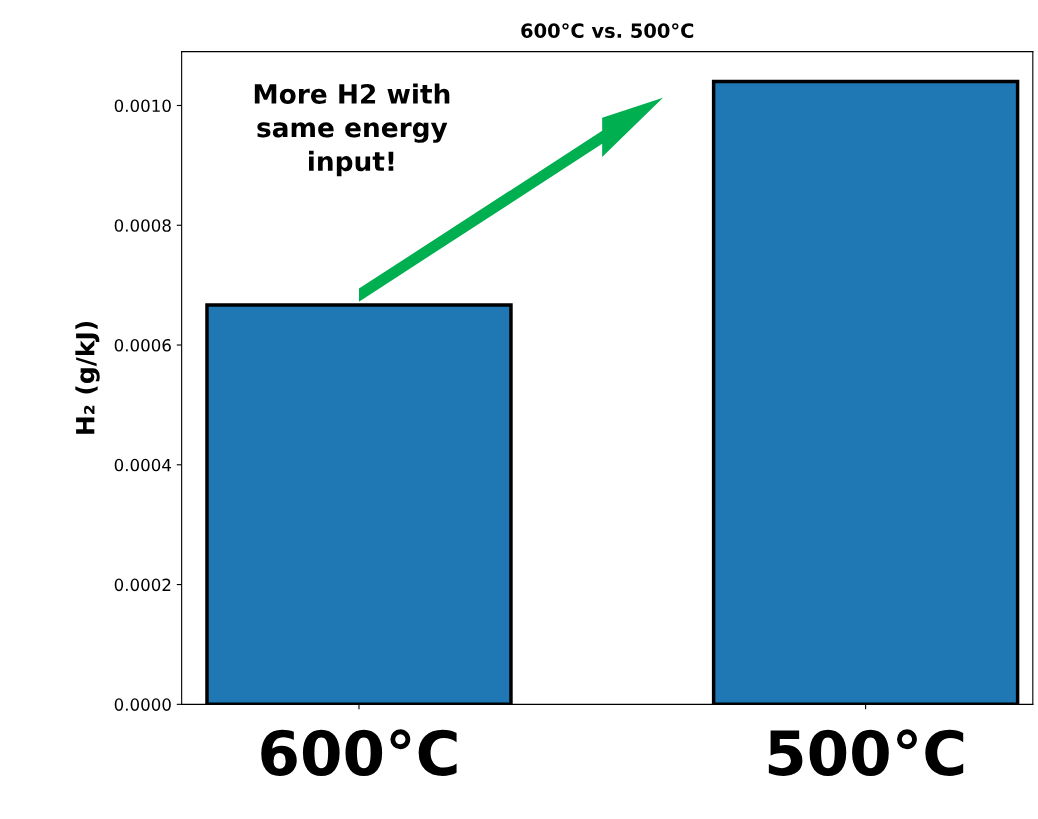 Image resolution: width=1038 pixels, height=819 pixels. Describe the element at coordinates (142, 585) in the screenshot. I see `y-tick-label: 0.0002` at that location.